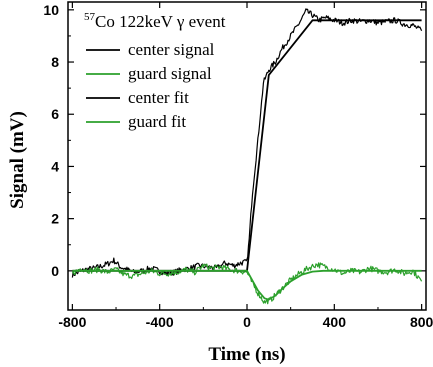 This screenshot has height=367, width=433. Describe the element at coordinates (72, 322) in the screenshot. I see `x-tick-label: -800` at that location.